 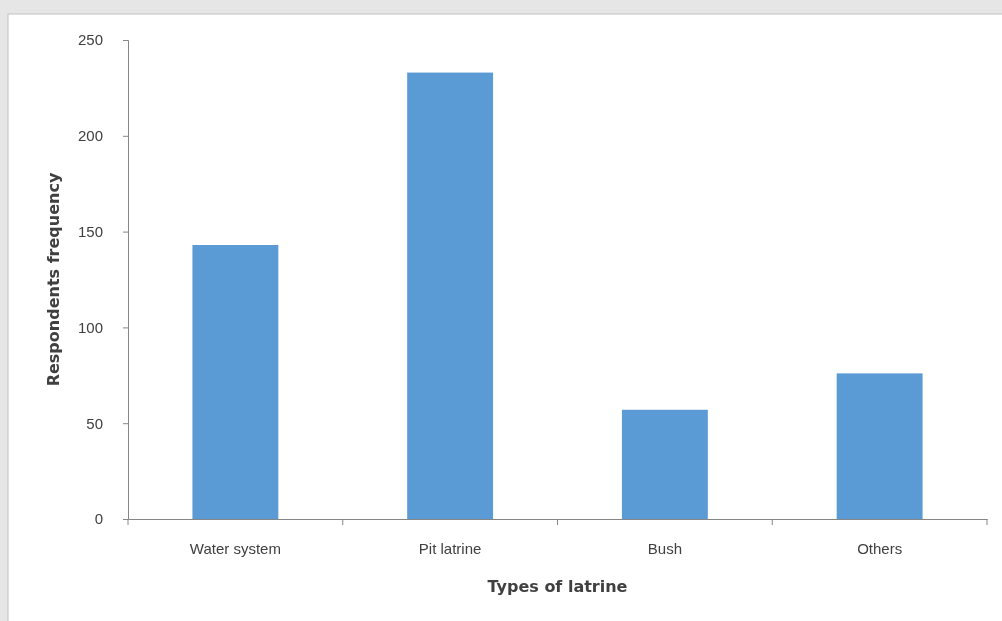 What do you see at coordinates (90, 40) in the screenshot?
I see `y-tick-label: 250` at bounding box center [90, 40].